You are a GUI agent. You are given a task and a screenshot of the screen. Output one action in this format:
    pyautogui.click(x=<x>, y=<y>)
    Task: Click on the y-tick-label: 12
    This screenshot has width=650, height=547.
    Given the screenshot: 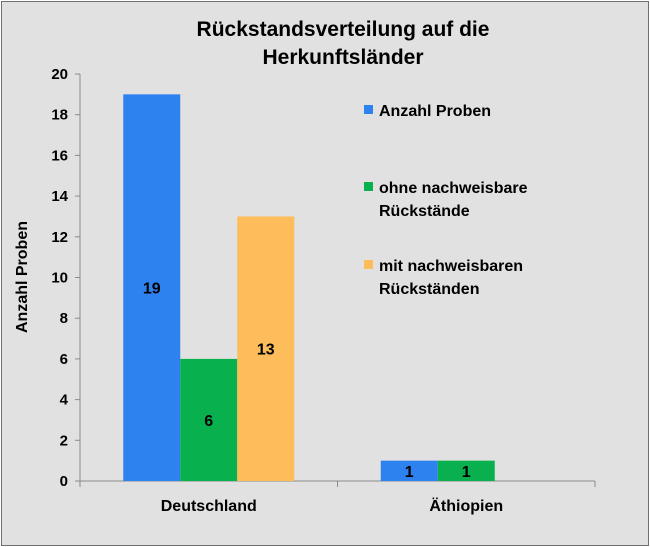 What is the action you would take?
    pyautogui.click(x=59, y=237)
    